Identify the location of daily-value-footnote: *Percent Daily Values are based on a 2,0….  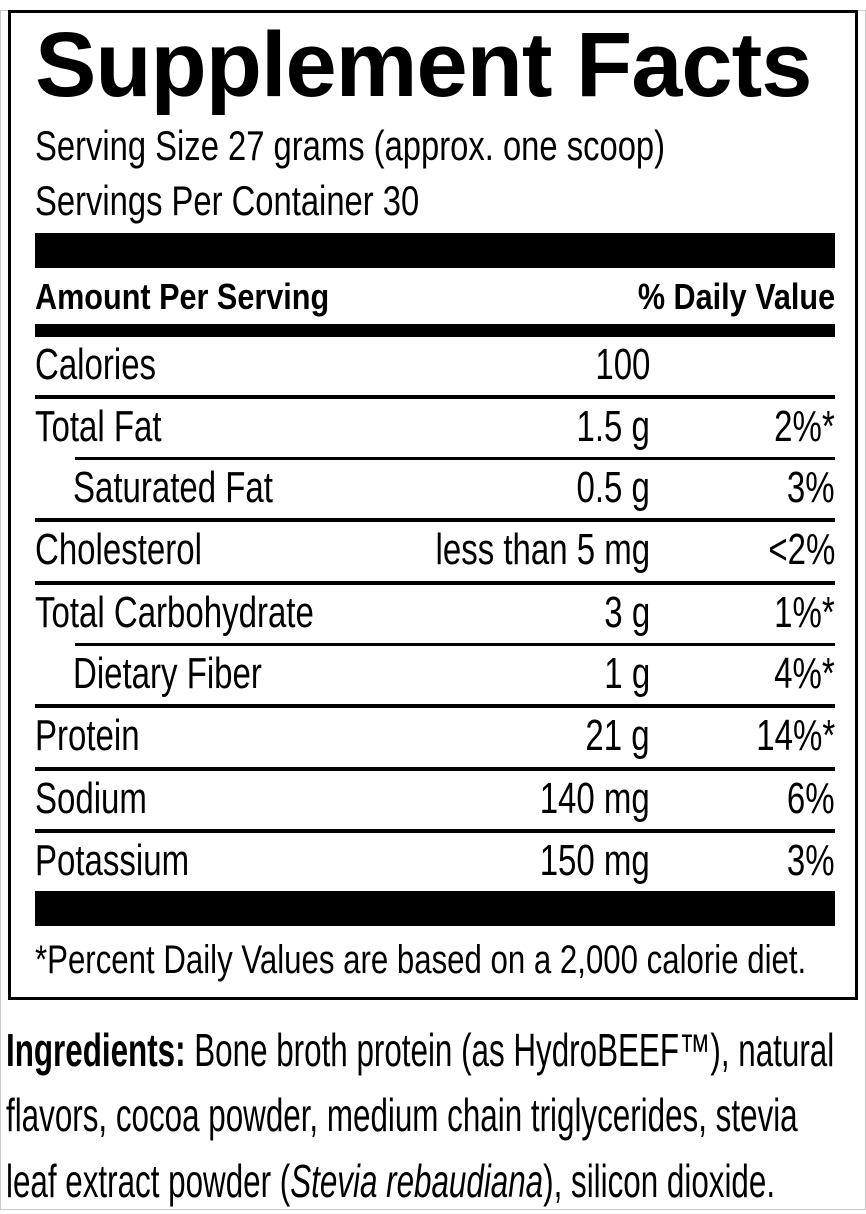
(421, 960).